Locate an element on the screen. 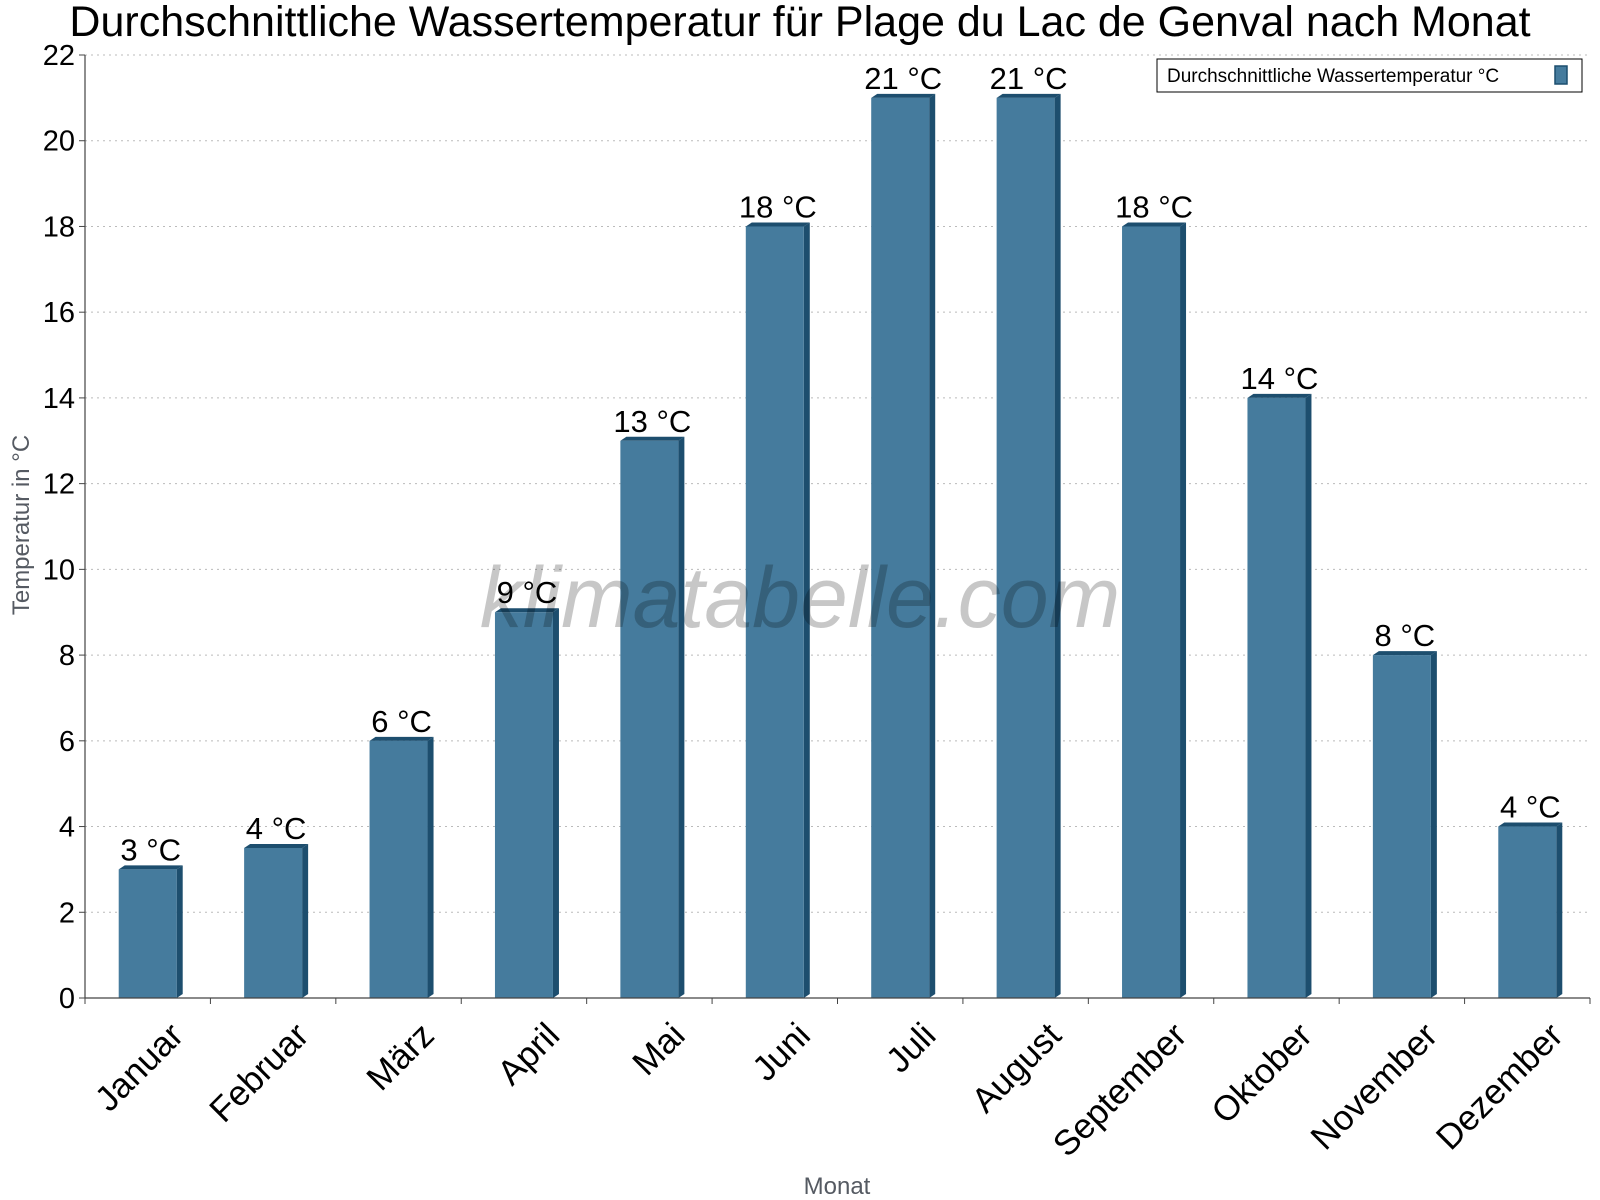  bar-november is located at coordinates (1404, 824).